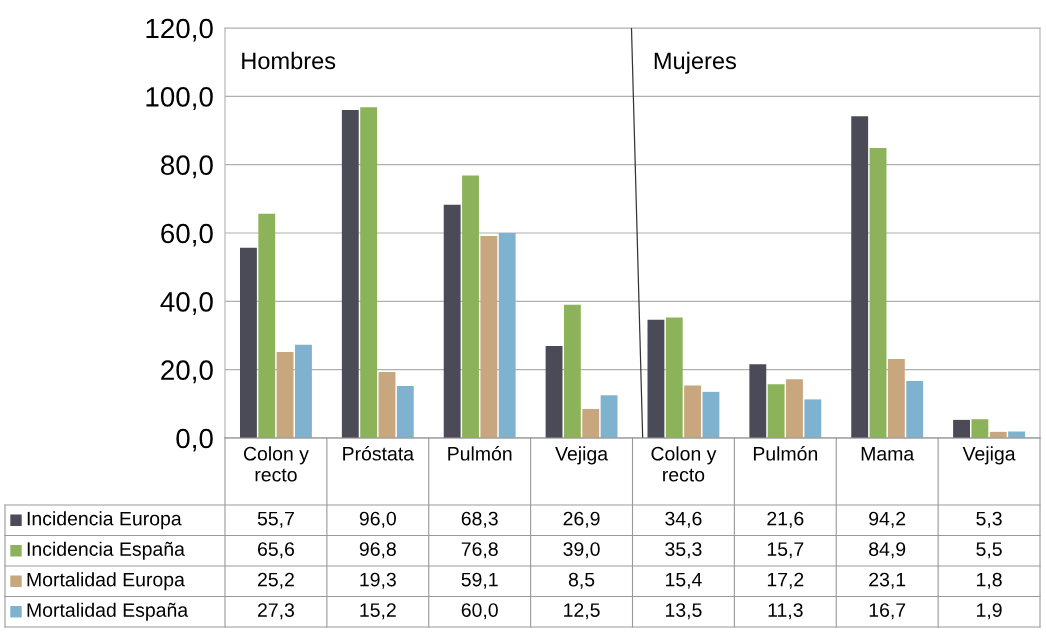 The height and width of the screenshot is (640, 1046). What do you see at coordinates (684, 580) in the screenshot?
I see `data-label: 15,4` at bounding box center [684, 580].